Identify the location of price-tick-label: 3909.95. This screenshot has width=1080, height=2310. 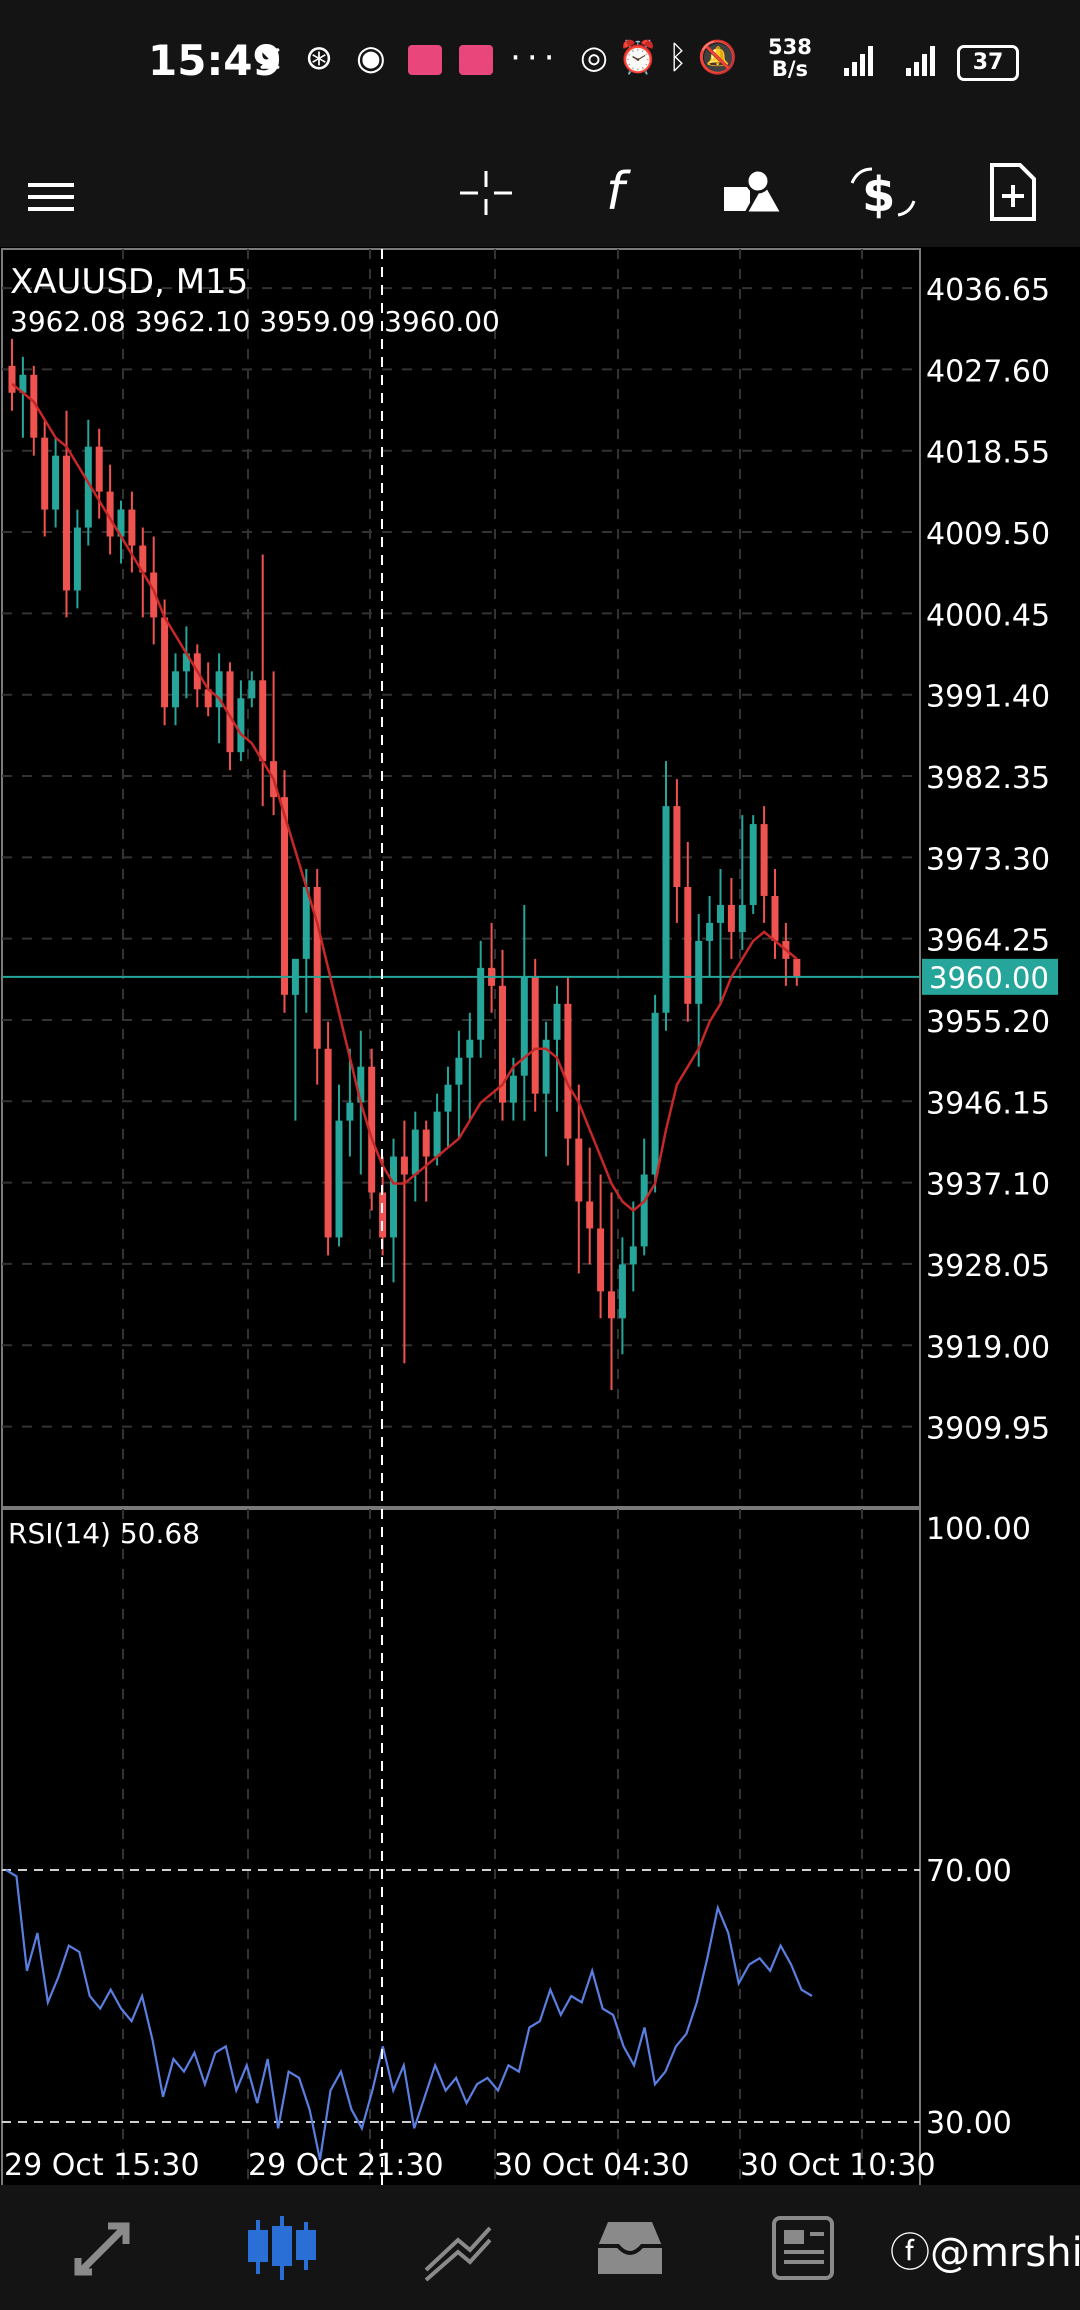
(988, 1429).